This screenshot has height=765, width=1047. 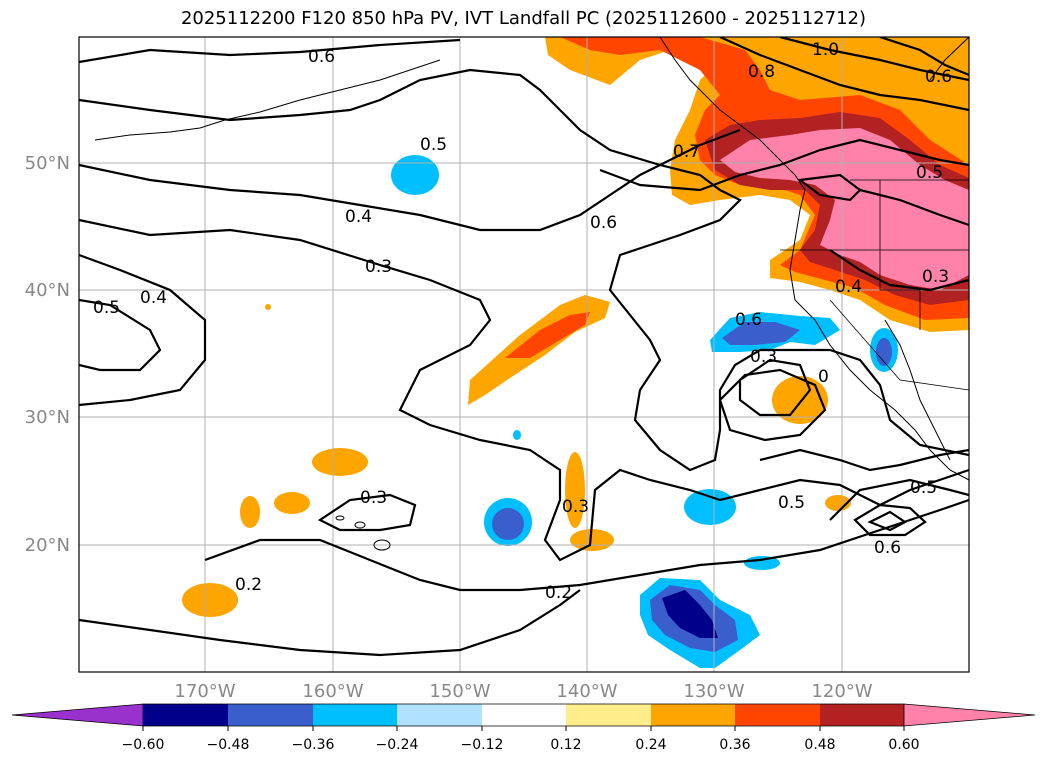 I want to click on lat-label-40n: 40°N, so click(x=47, y=290).